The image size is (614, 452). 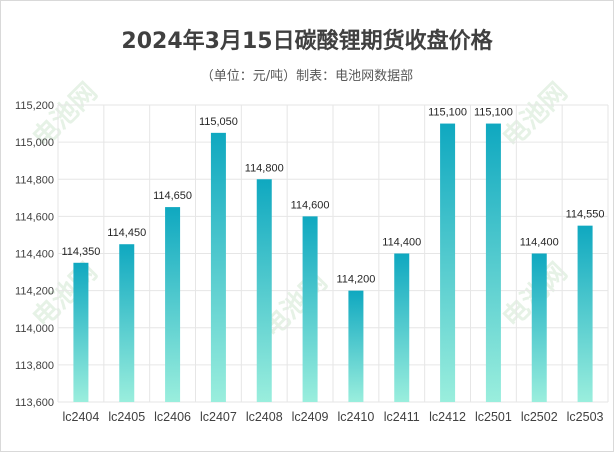 I want to click on x-tick-label: lc2411, so click(x=402, y=417).